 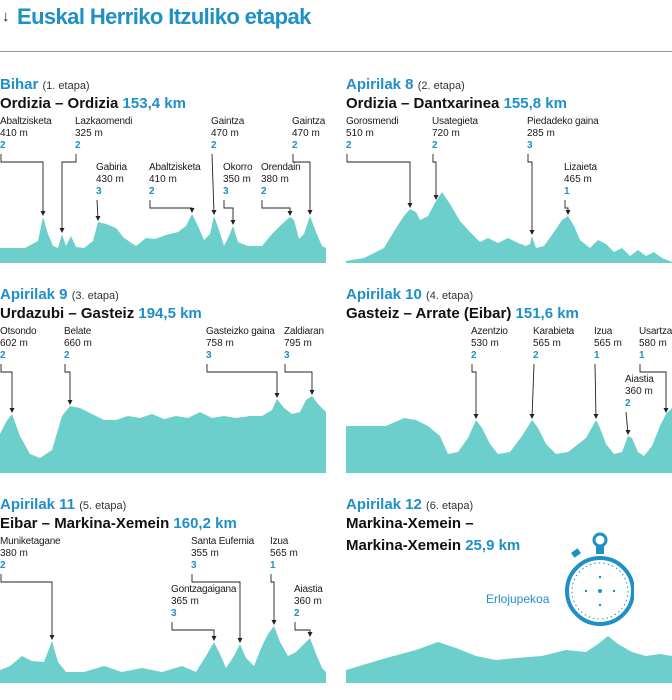 What do you see at coordinates (304, 331) in the screenshot?
I see `climb-name: Zaldiaran` at bounding box center [304, 331].